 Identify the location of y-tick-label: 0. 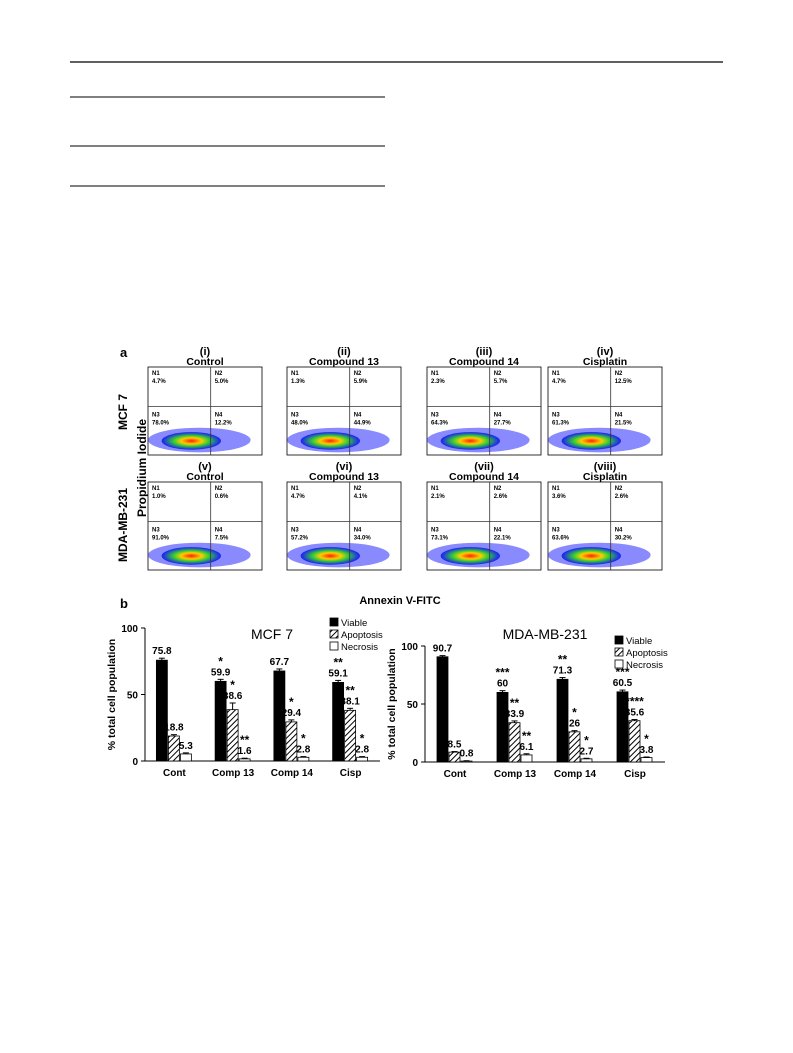
(415, 763).